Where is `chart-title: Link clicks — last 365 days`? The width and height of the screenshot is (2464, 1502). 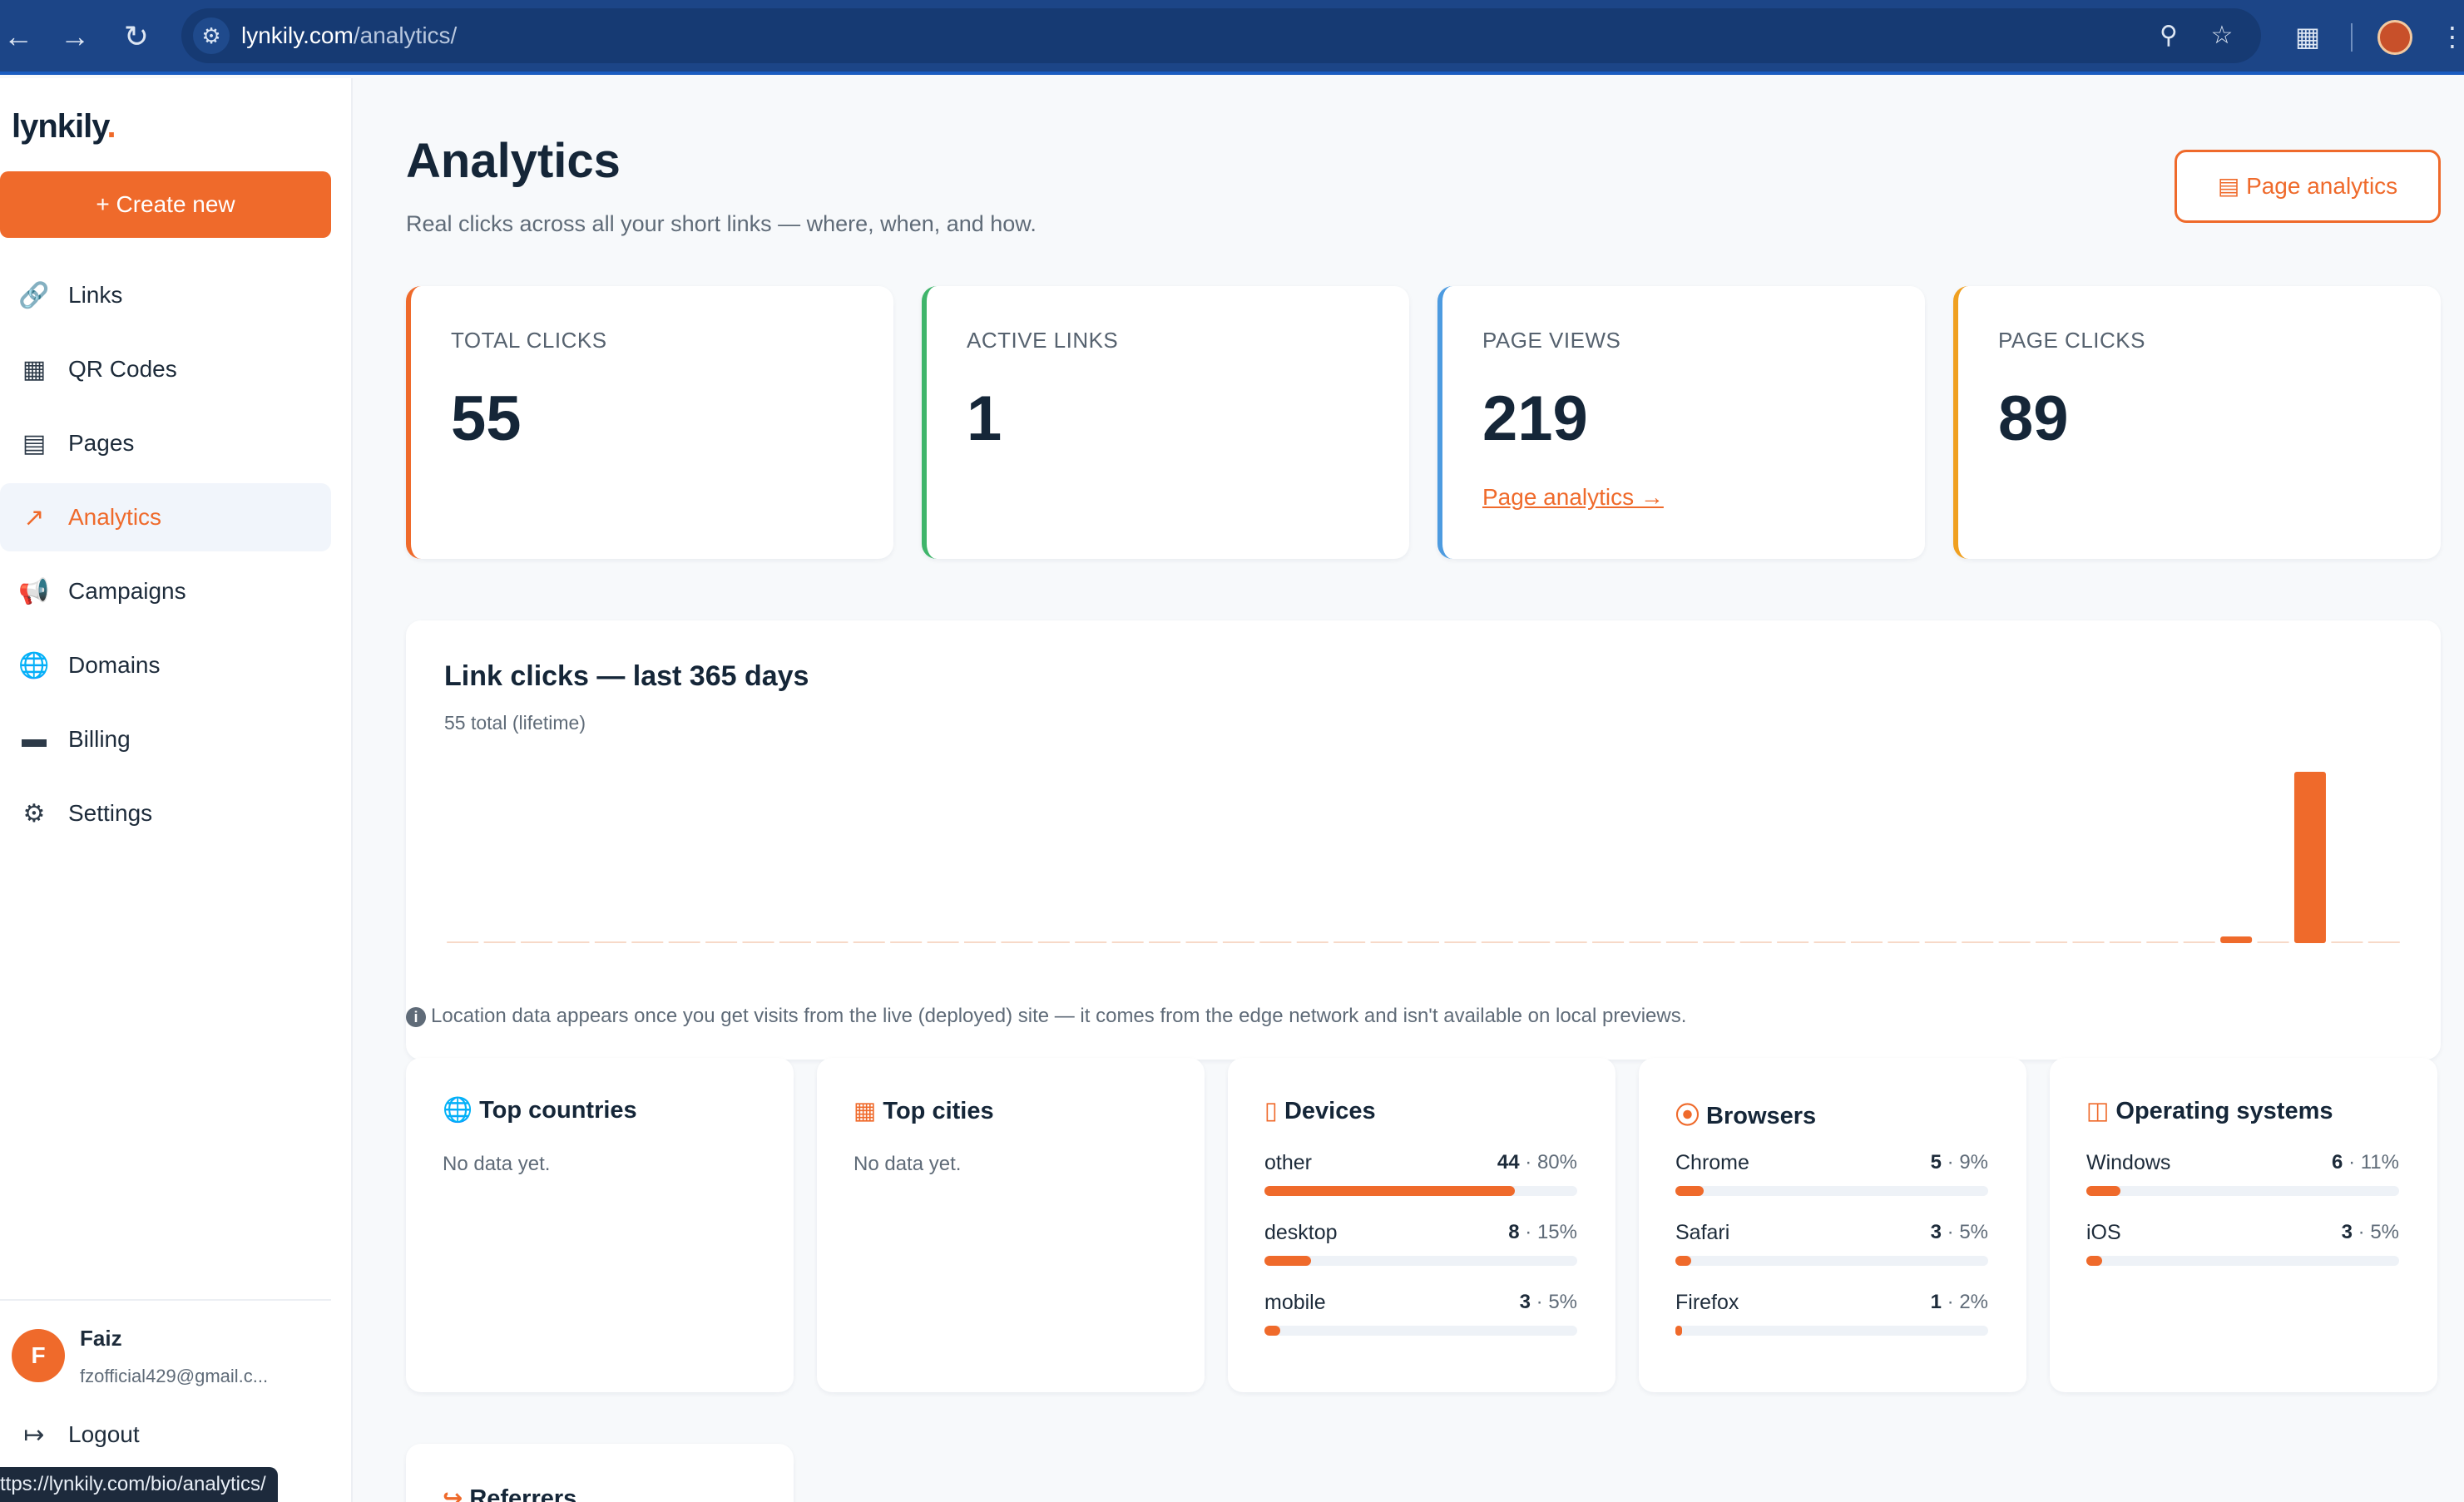 chart-title: Link clicks — last 365 days is located at coordinates (626, 676).